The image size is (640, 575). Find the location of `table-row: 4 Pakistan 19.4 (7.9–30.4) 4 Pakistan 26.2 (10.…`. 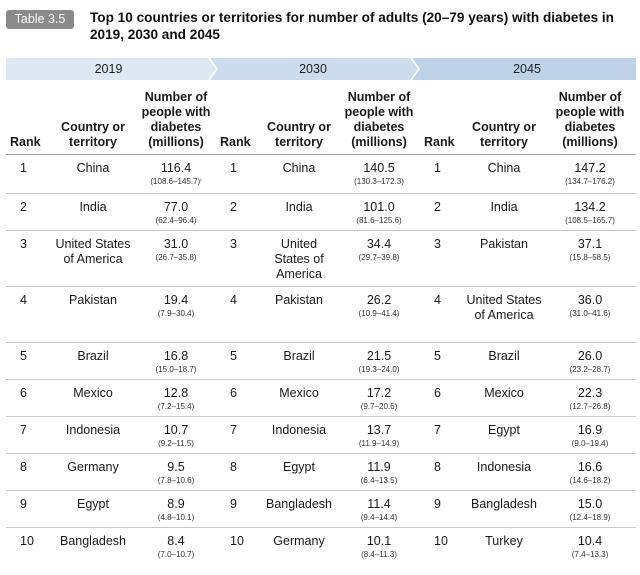

table-row: 4 Pakistan 19.4 (7.9–30.4) 4 Pakistan 26.2 (10.… is located at coordinates (321, 314).